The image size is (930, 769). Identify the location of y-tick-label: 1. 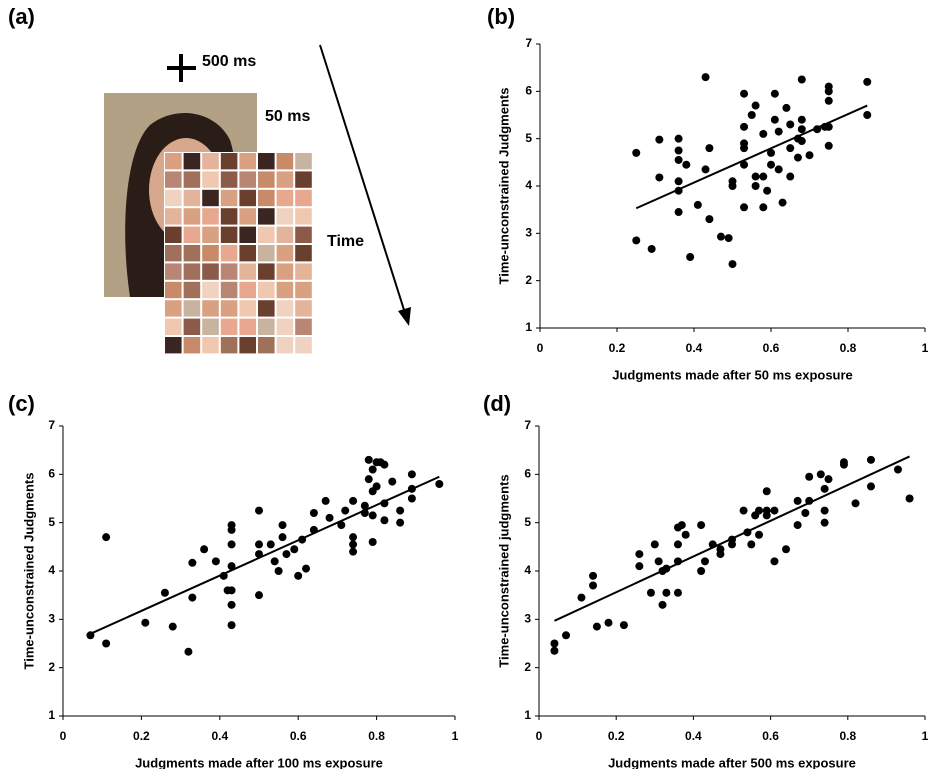
(527, 715).